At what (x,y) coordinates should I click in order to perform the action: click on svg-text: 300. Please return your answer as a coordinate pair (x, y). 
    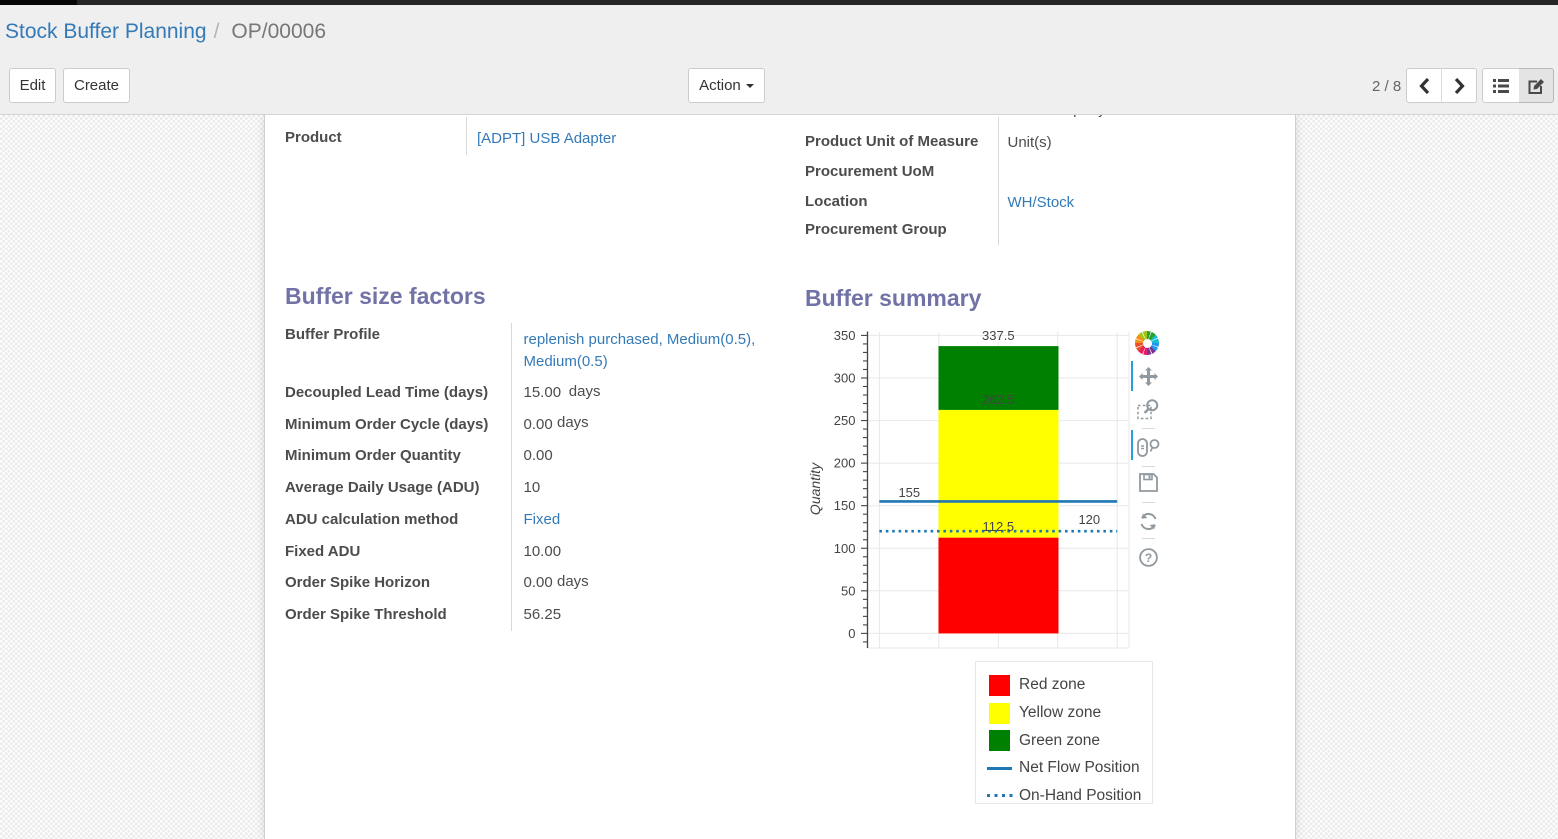
    Looking at the image, I should click on (845, 377).